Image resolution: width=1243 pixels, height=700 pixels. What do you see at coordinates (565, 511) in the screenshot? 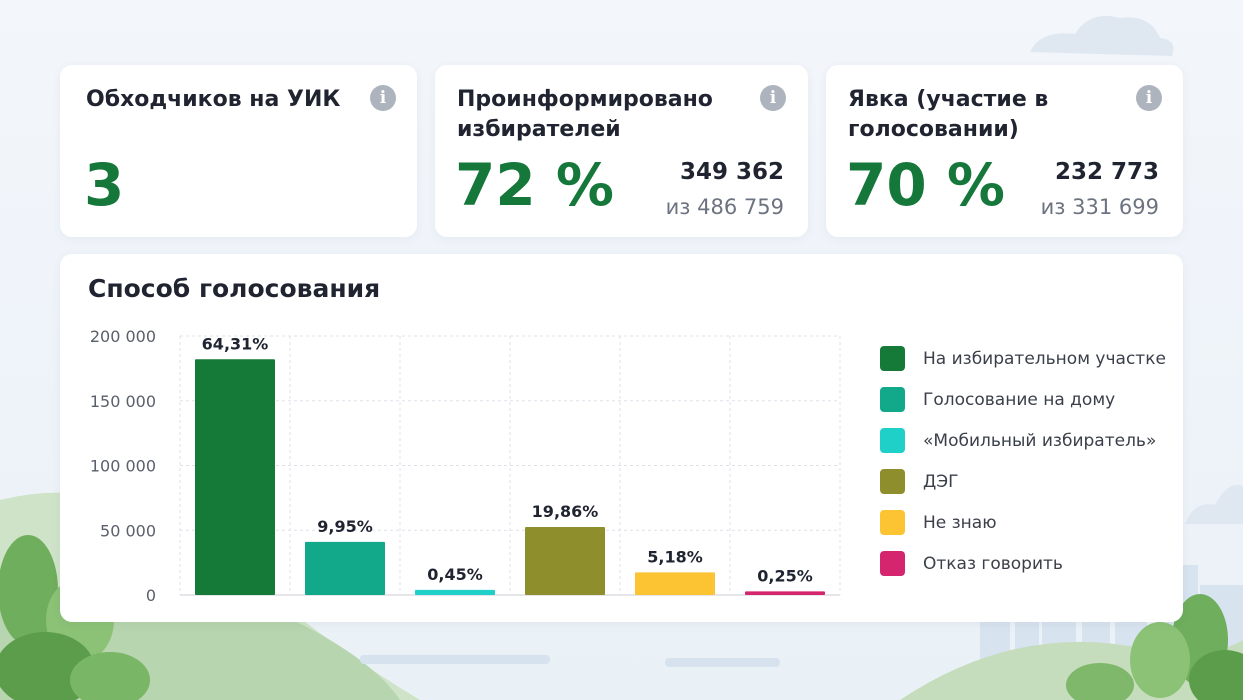
I see `bar-data-label: 19,86%` at bounding box center [565, 511].